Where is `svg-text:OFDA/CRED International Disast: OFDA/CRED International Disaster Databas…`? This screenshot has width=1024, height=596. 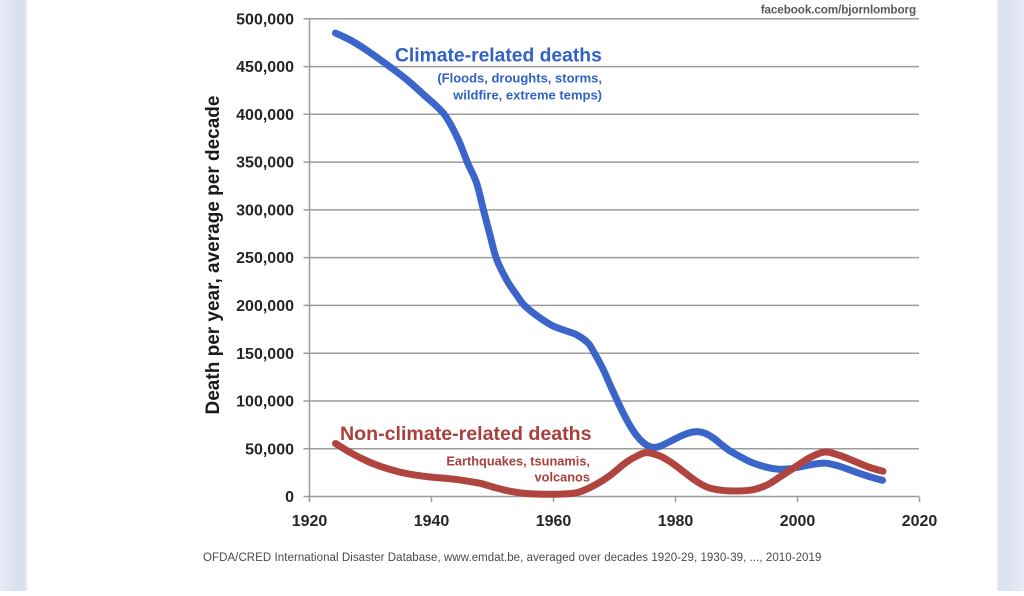 svg-text:OFDA/CRED International Disast: OFDA/CRED International Disaster Databas… is located at coordinates (512, 558).